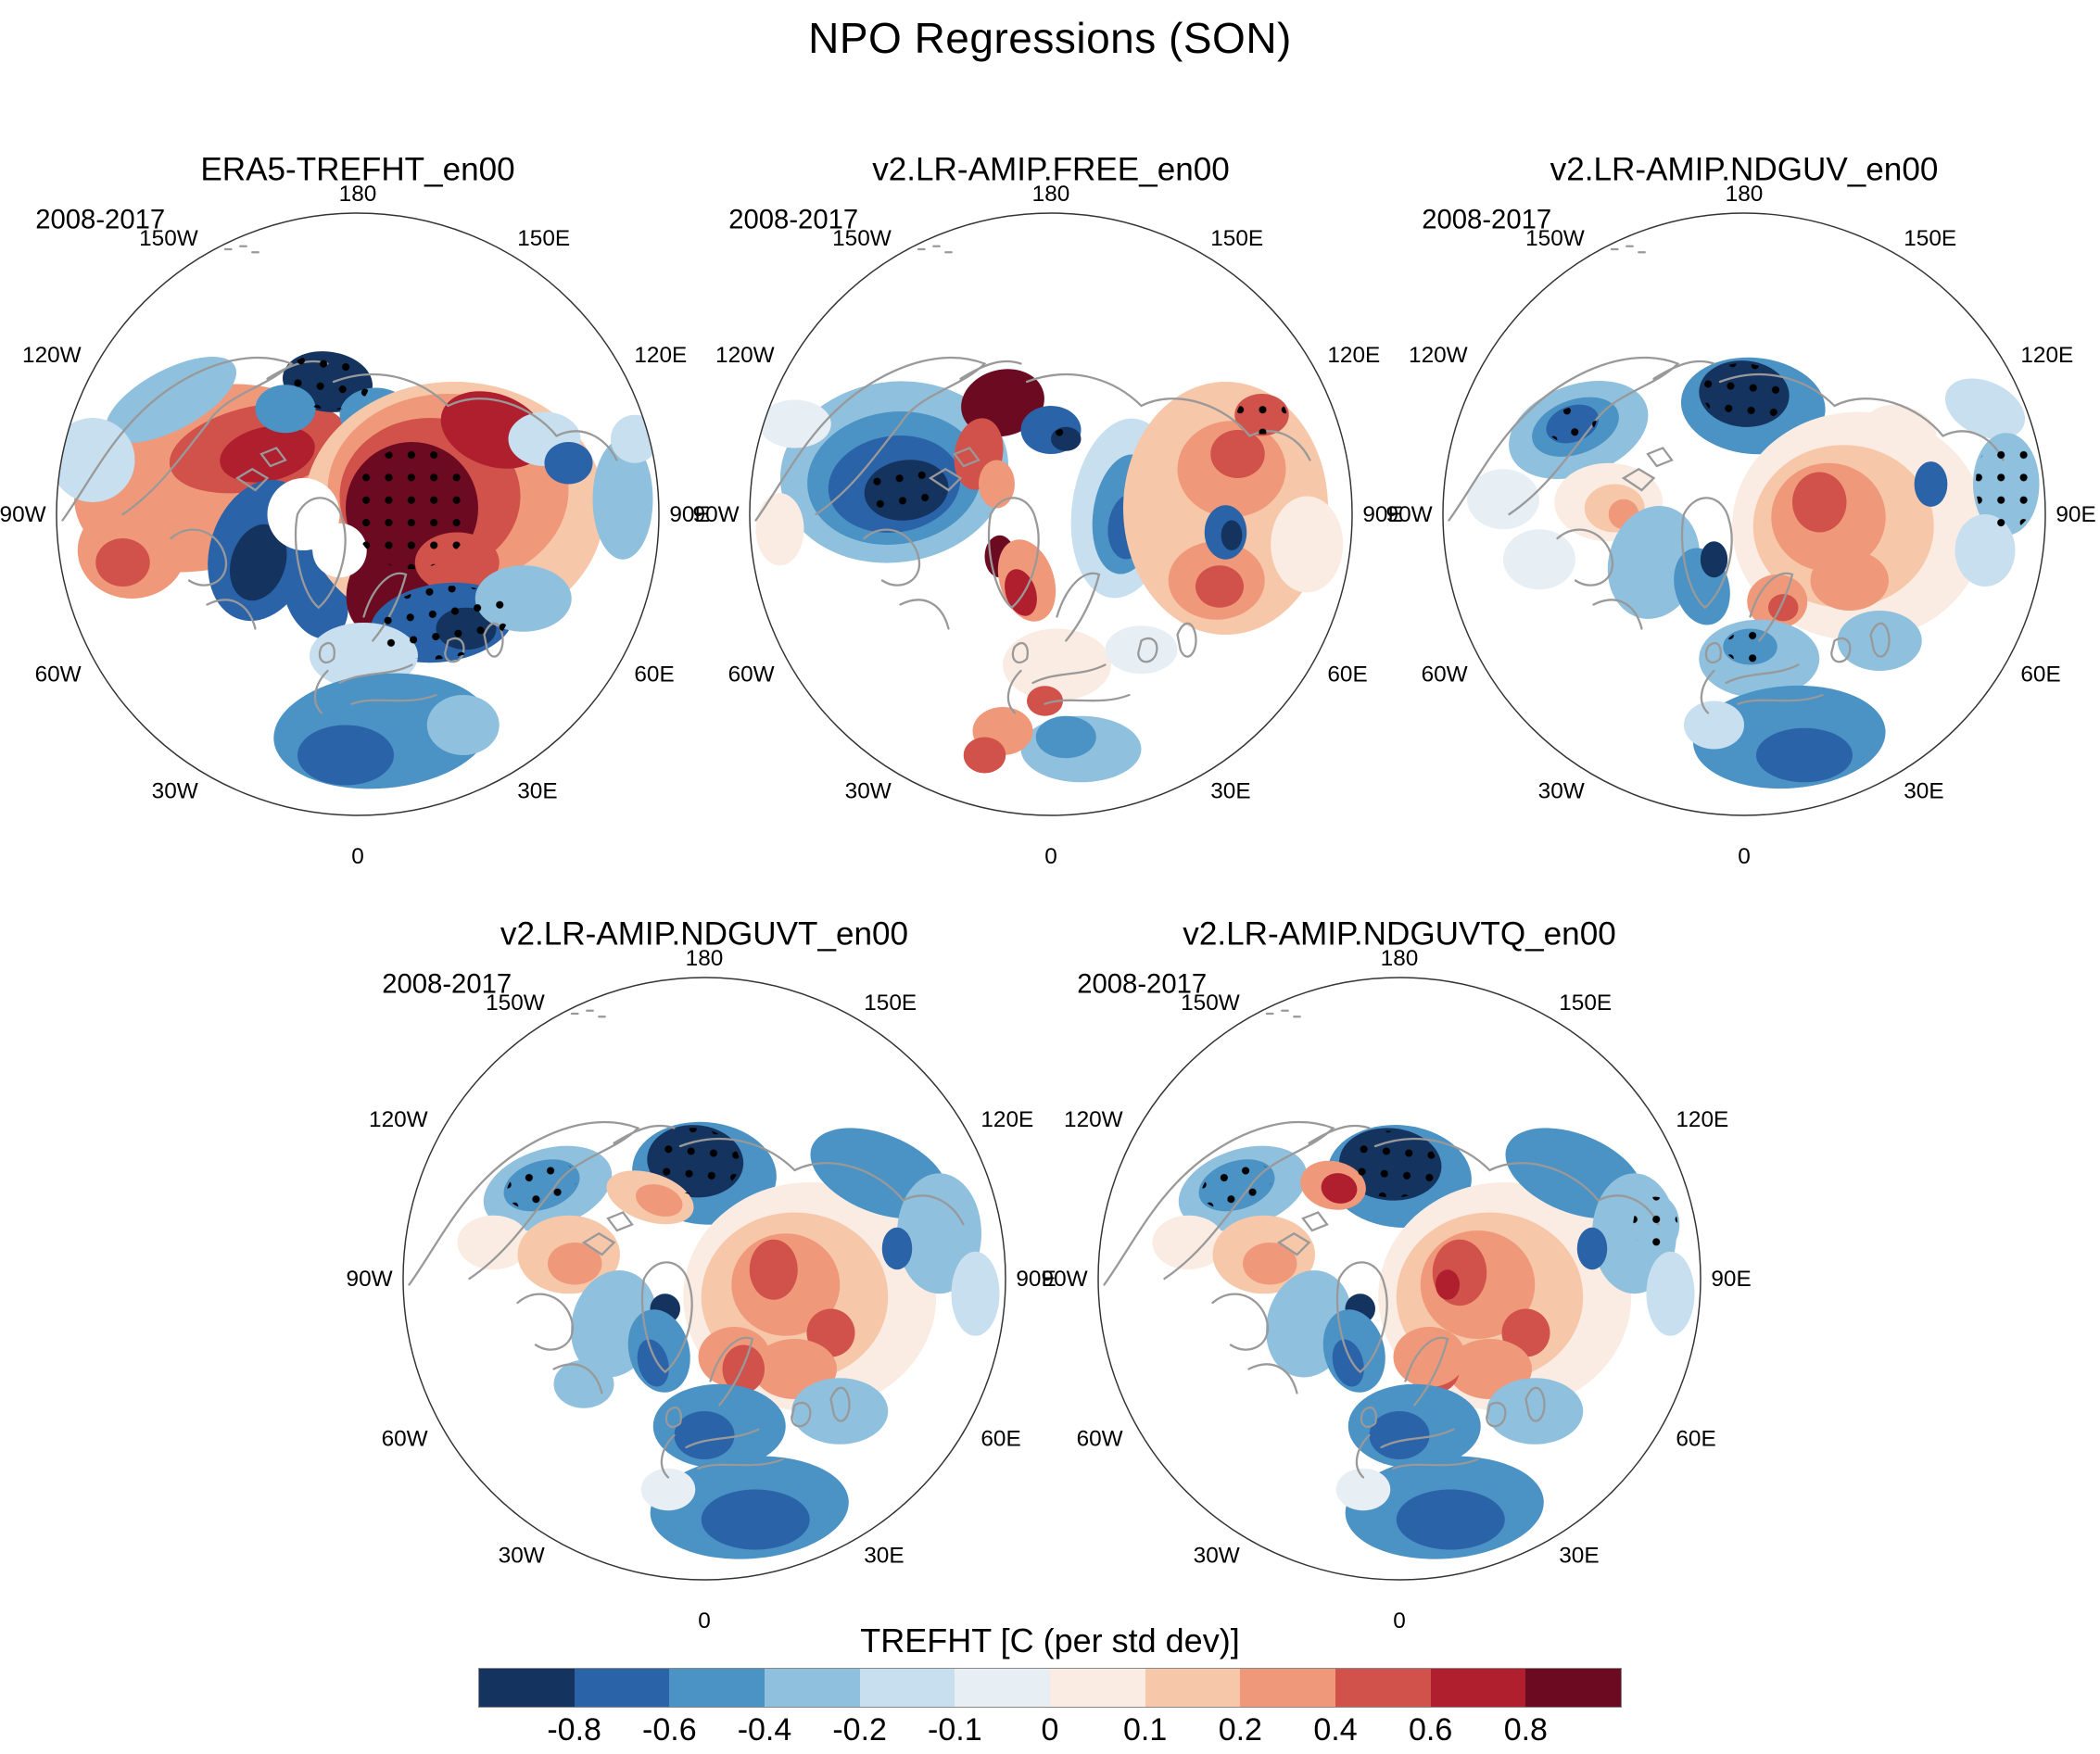 This screenshot has height=1754, width=2100. I want to click on colorbar-tick-0.4: 0.4, so click(1335, 1730).